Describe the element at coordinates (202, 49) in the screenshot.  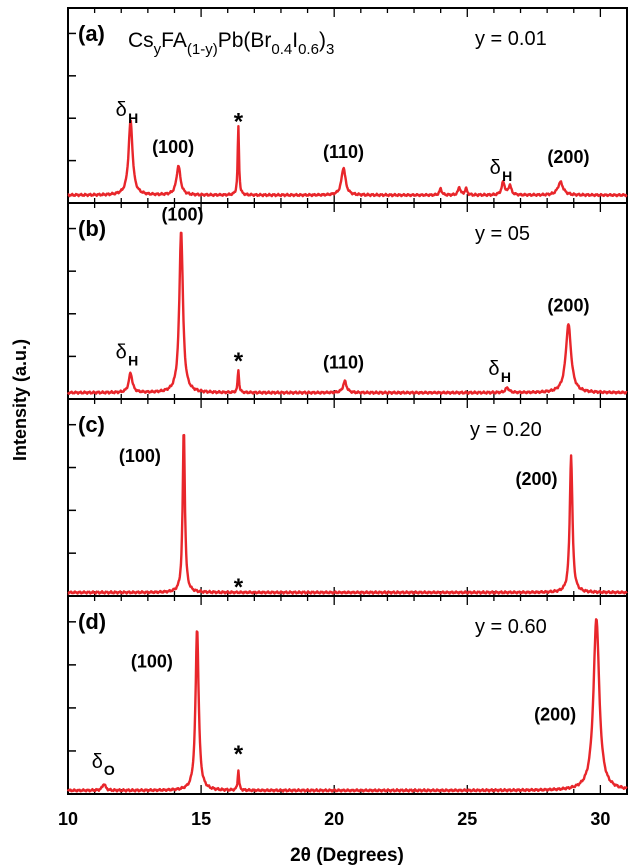
I see `formula-subscript: (1-y)` at that location.